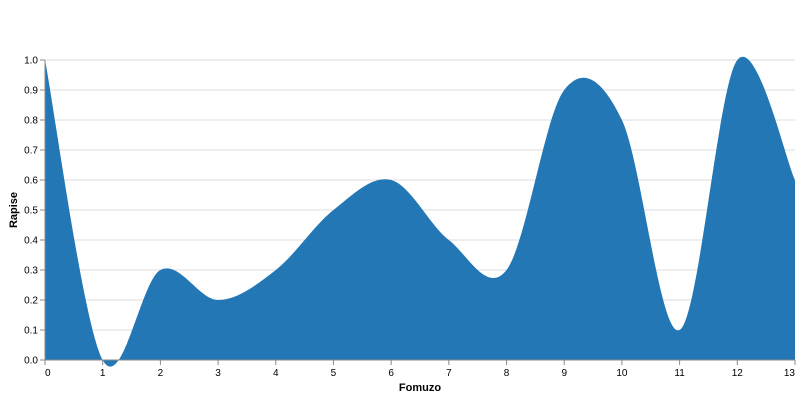 Image resolution: width=807 pixels, height=400 pixels. I want to click on x-tick-label: 9, so click(564, 373).